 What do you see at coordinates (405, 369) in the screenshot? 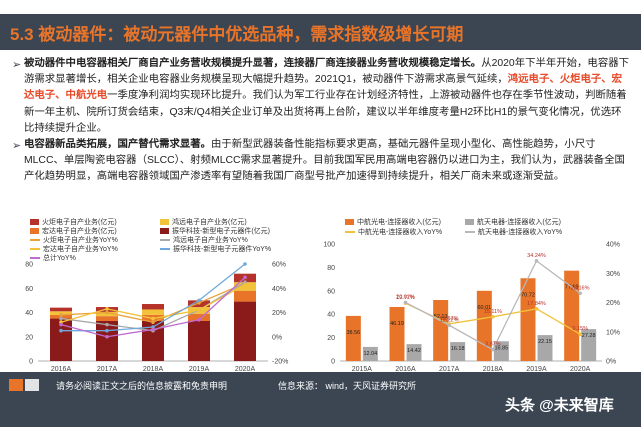
I see `chart-right-x-tick: 2016A` at bounding box center [405, 369].